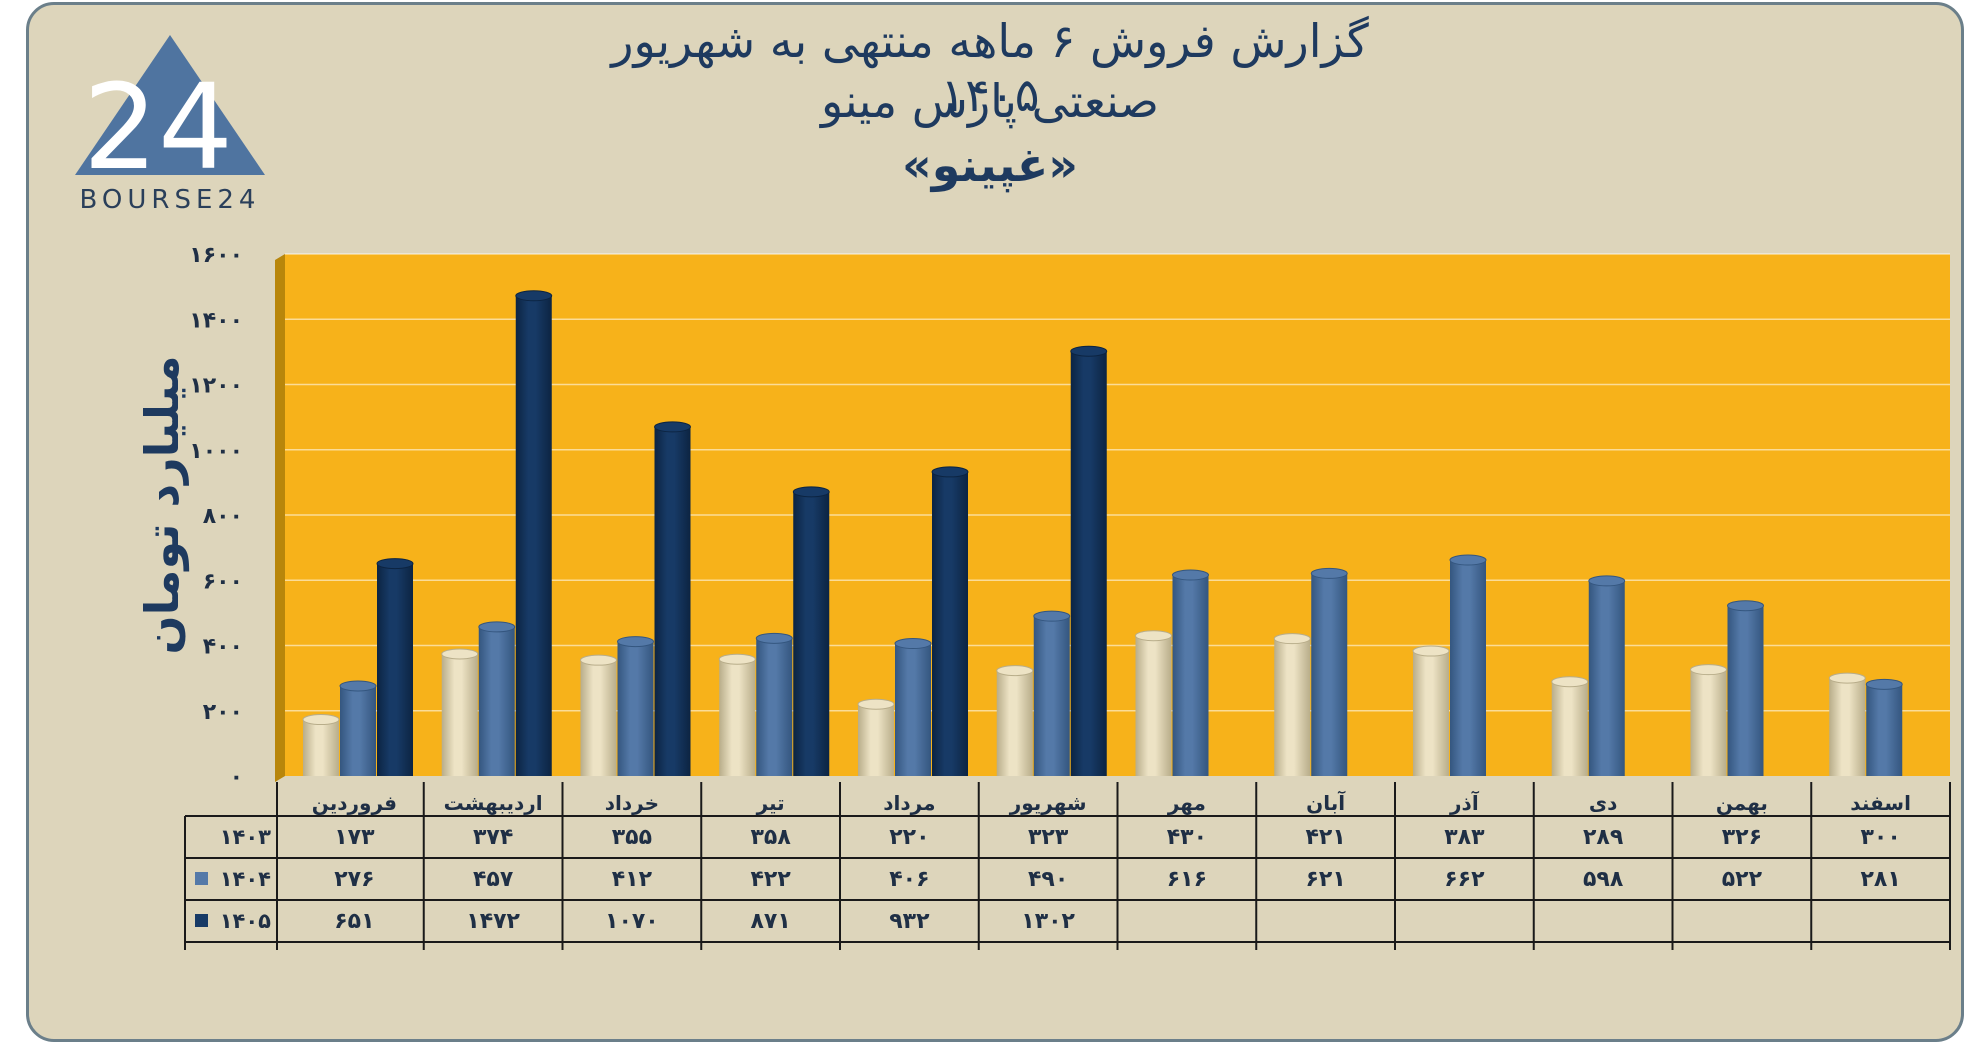  I want to click on data-label: ۳۲۳, so click(1048, 837).